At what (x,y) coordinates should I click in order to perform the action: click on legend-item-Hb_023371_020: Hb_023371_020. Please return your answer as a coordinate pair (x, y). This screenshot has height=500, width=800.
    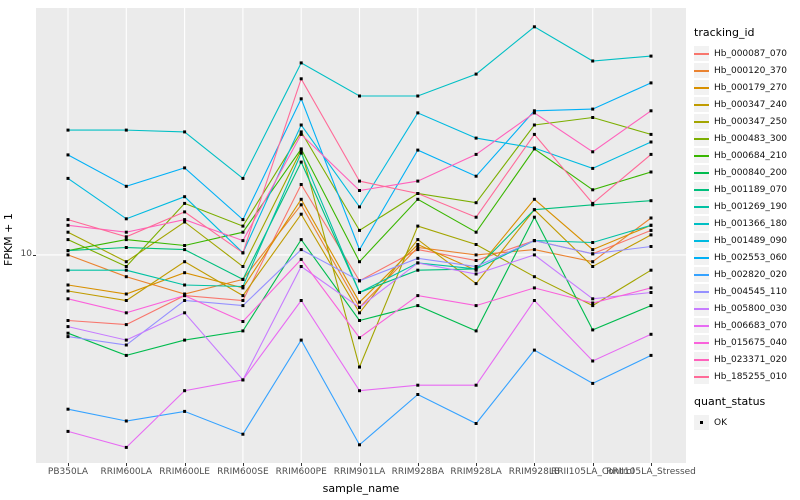
    Looking at the image, I should click on (746, 359).